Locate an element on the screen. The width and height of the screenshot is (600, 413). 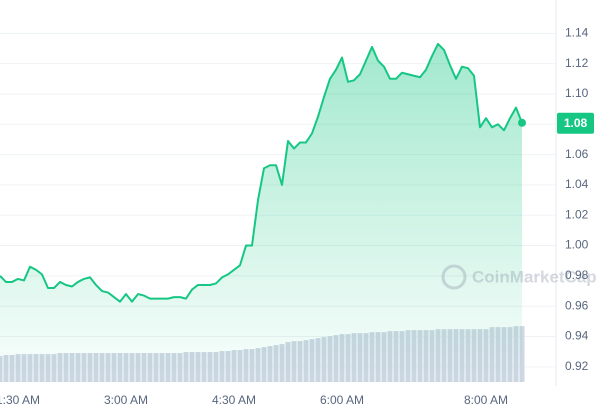
x-tick-label: 8:00 AM is located at coordinates (486, 400).